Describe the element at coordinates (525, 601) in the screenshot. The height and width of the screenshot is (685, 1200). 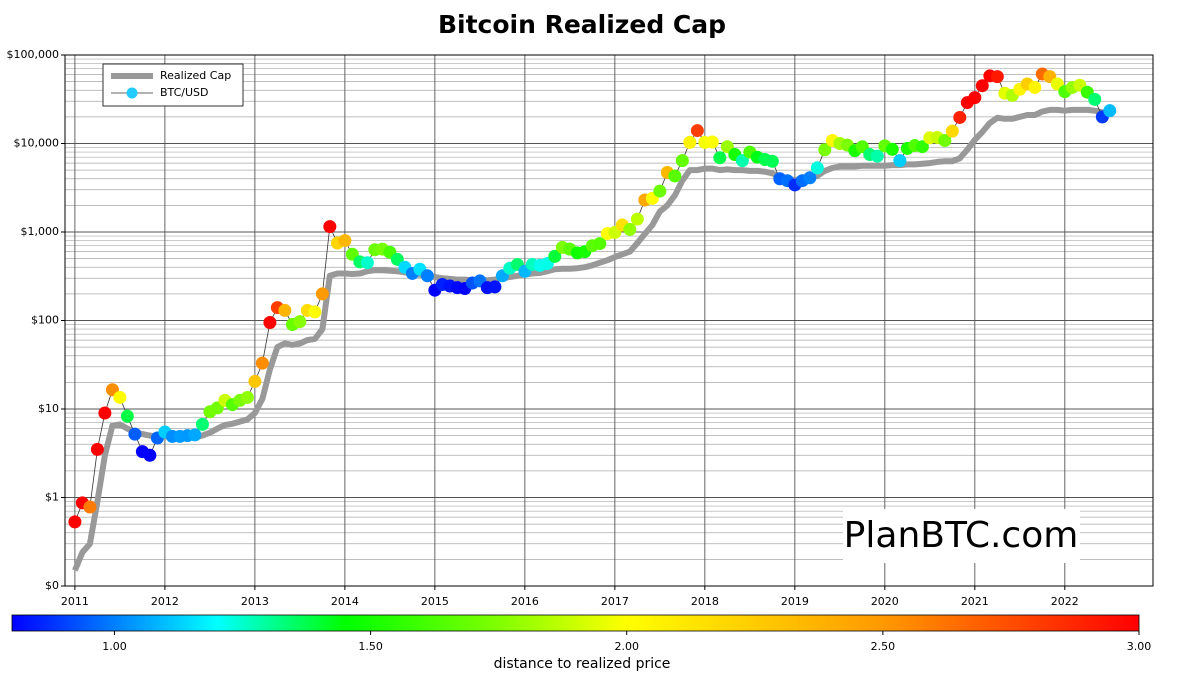
I see `x-tick-label: 2016` at that location.